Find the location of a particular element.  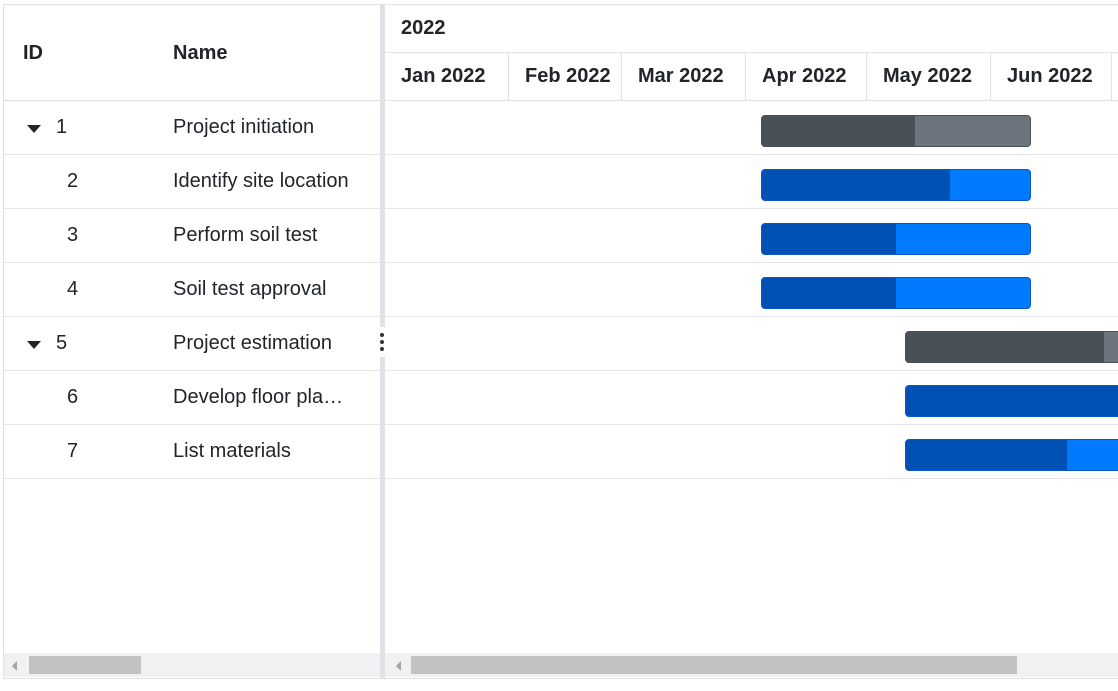

row-name: Perform soil test is located at coordinates (245, 235).